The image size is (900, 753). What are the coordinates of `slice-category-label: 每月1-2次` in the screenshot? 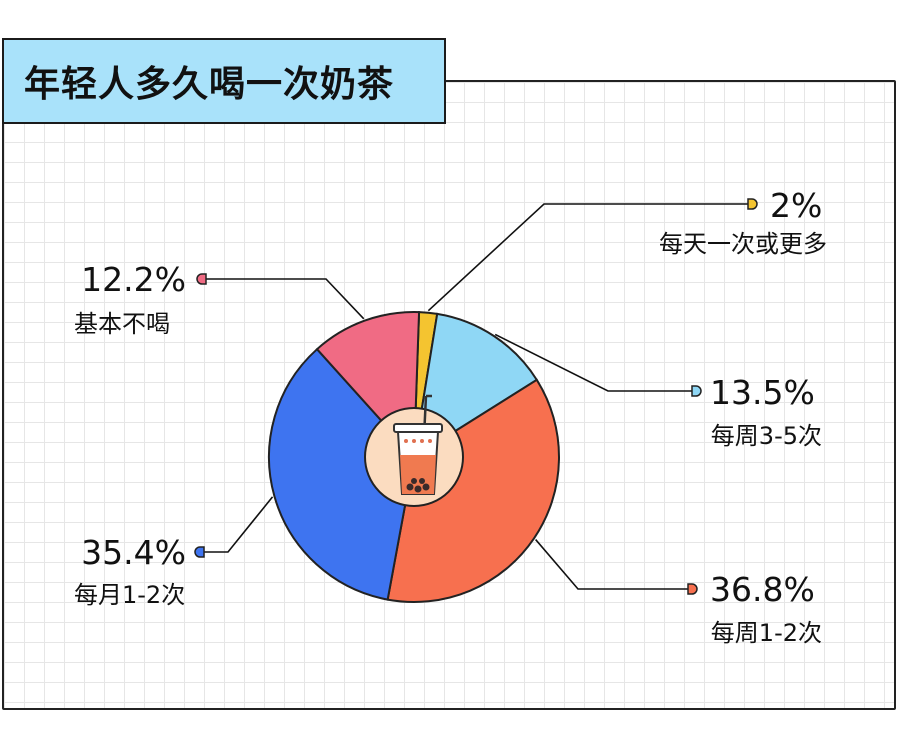 It's located at (129, 595).